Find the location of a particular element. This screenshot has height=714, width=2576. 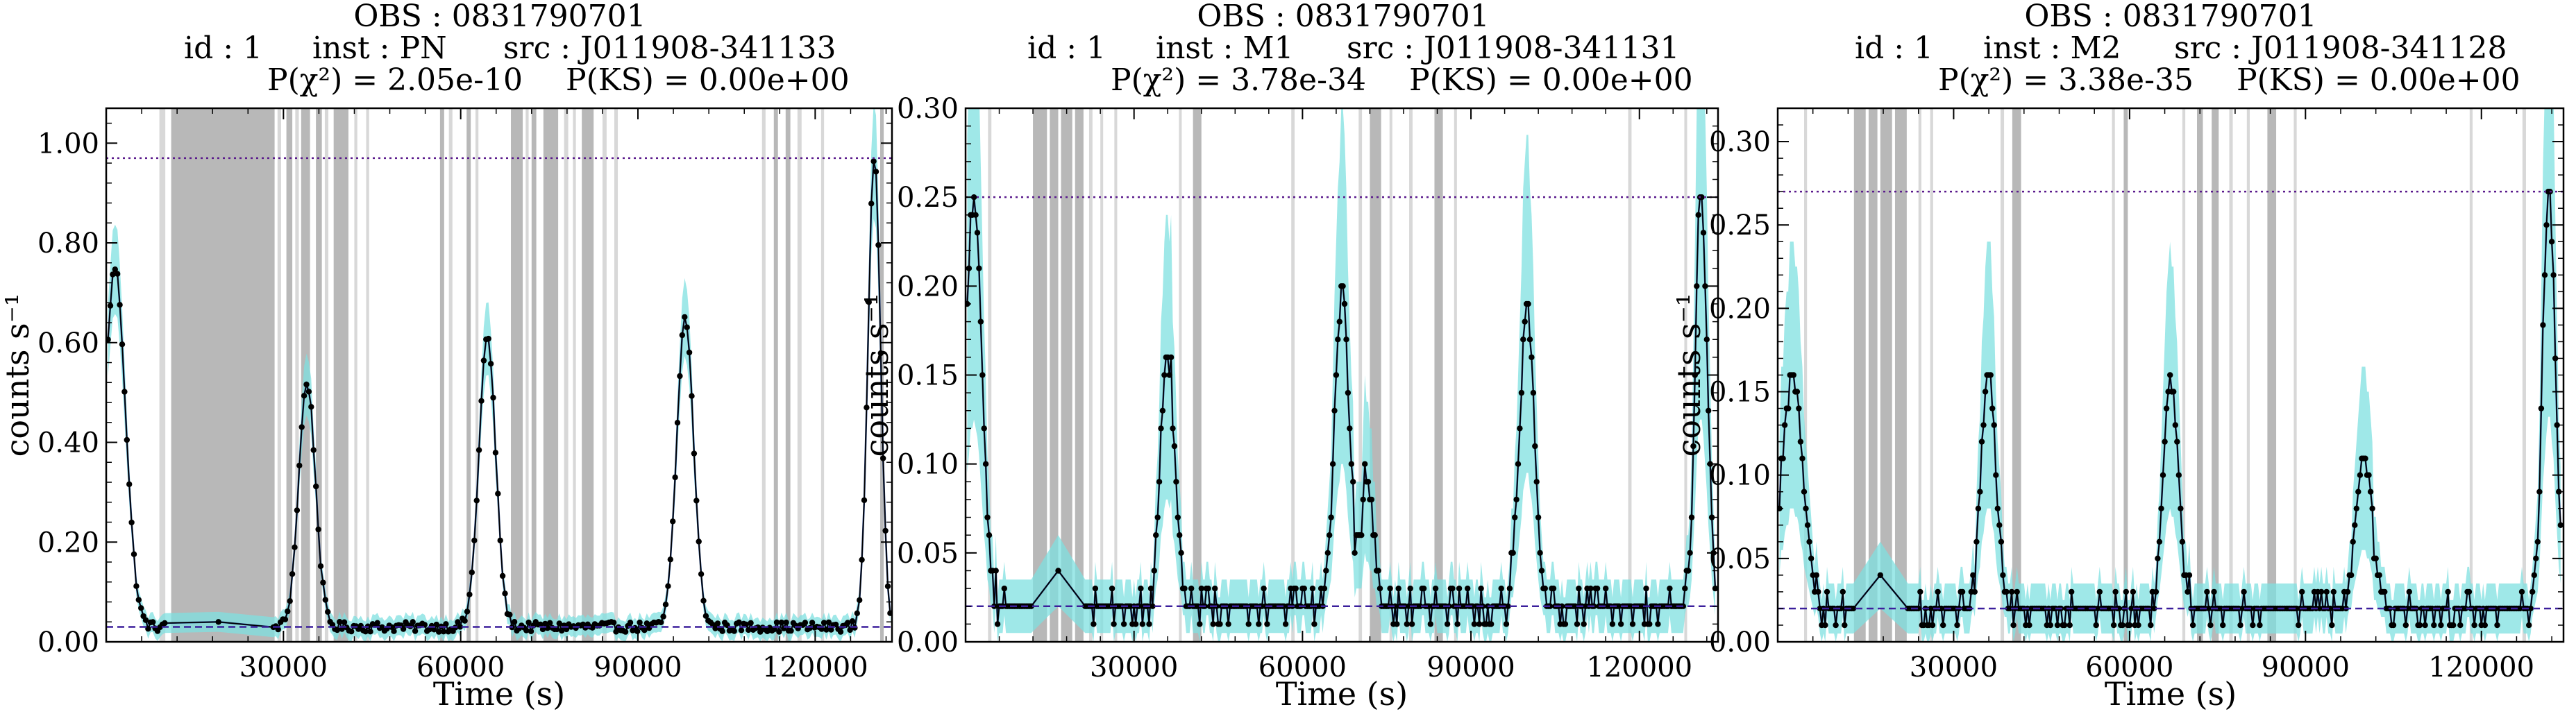

y-tick-label: 0.20 is located at coordinates (928, 287).